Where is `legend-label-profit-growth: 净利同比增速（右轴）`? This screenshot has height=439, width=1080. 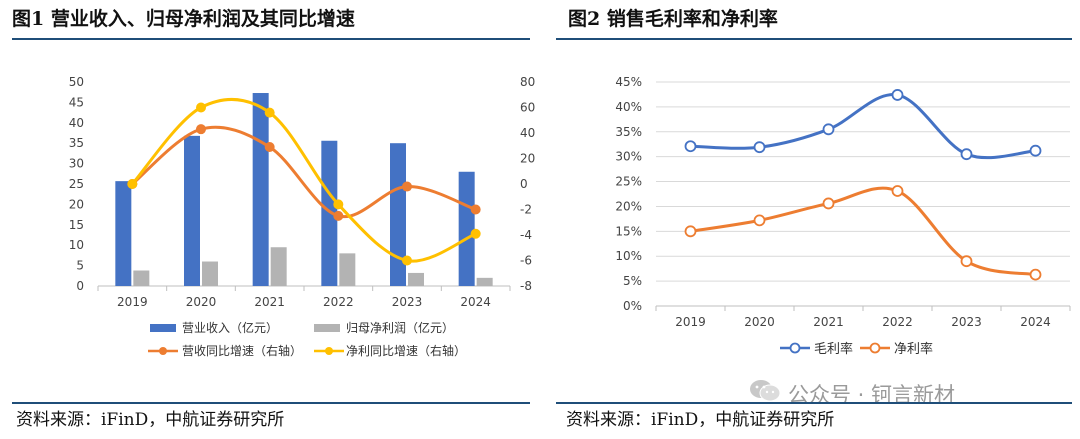
legend-label-profit-growth: 净利同比增速（右轴） is located at coordinates (406, 350).